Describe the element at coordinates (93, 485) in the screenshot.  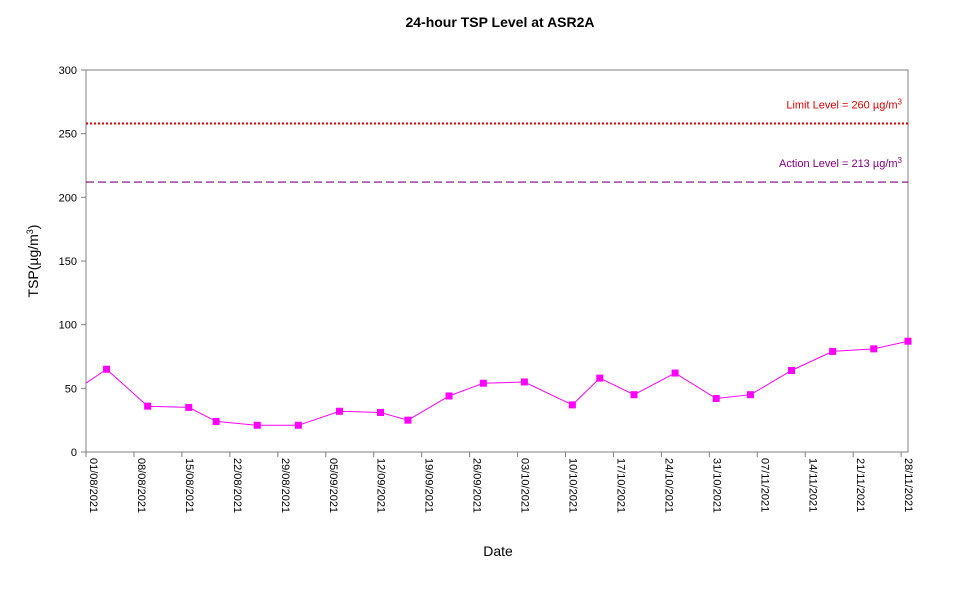
I see `x-tick-label: 01/08/2021` at that location.